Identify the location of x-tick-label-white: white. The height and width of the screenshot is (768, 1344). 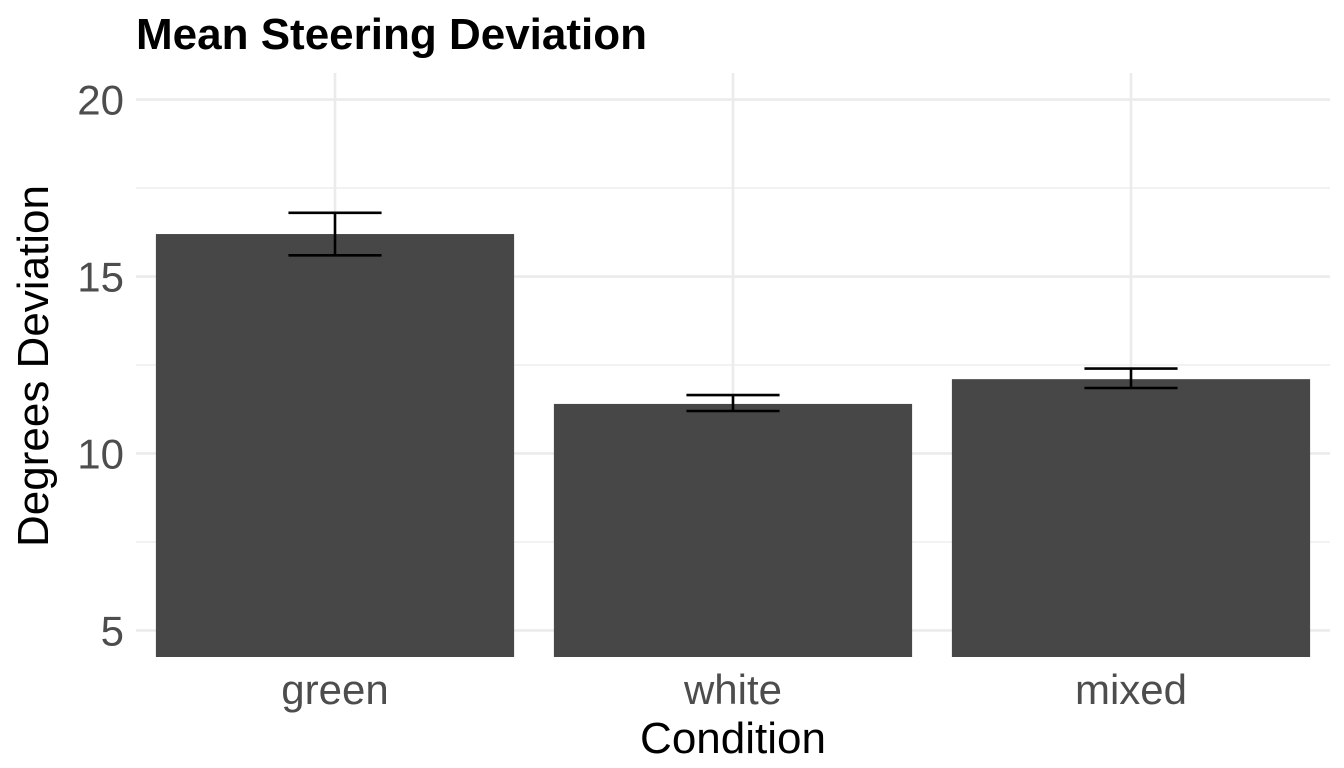
(732, 689).